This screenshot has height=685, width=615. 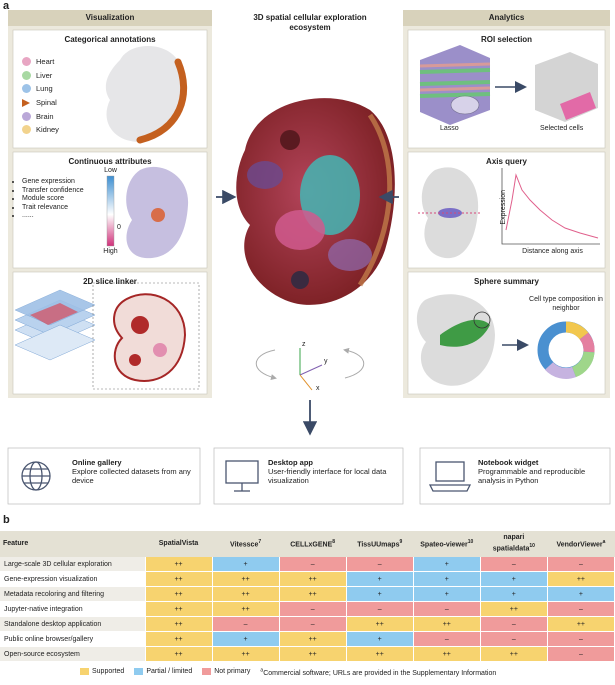 What do you see at coordinates (97, 462) in the screenshot?
I see `tool-title: Online gallery` at bounding box center [97, 462].